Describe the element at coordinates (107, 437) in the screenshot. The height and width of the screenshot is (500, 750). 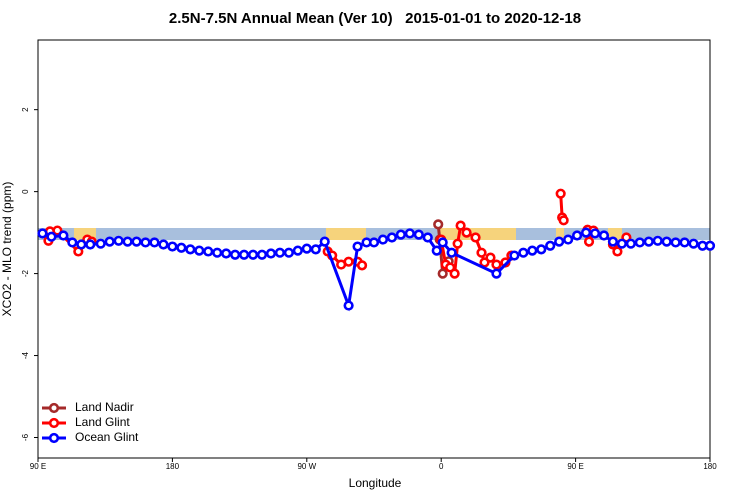
I see `legend-label: Ocean Glint` at that location.